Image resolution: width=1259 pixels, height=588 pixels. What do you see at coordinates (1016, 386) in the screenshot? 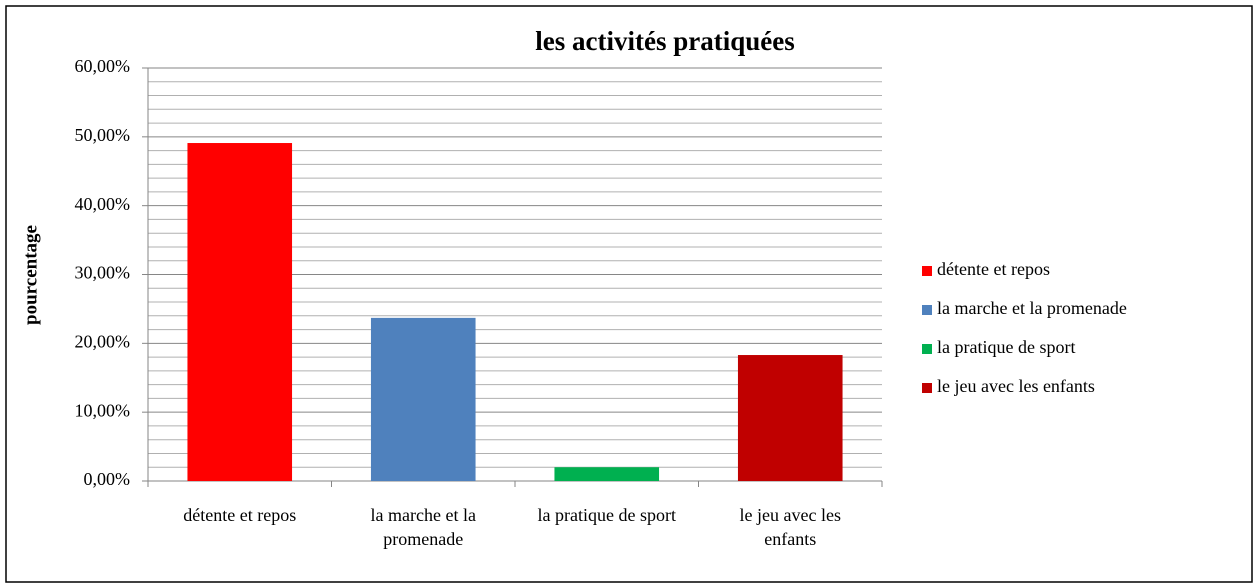
I see `legend-label: le jeu avec les enfants` at bounding box center [1016, 386].